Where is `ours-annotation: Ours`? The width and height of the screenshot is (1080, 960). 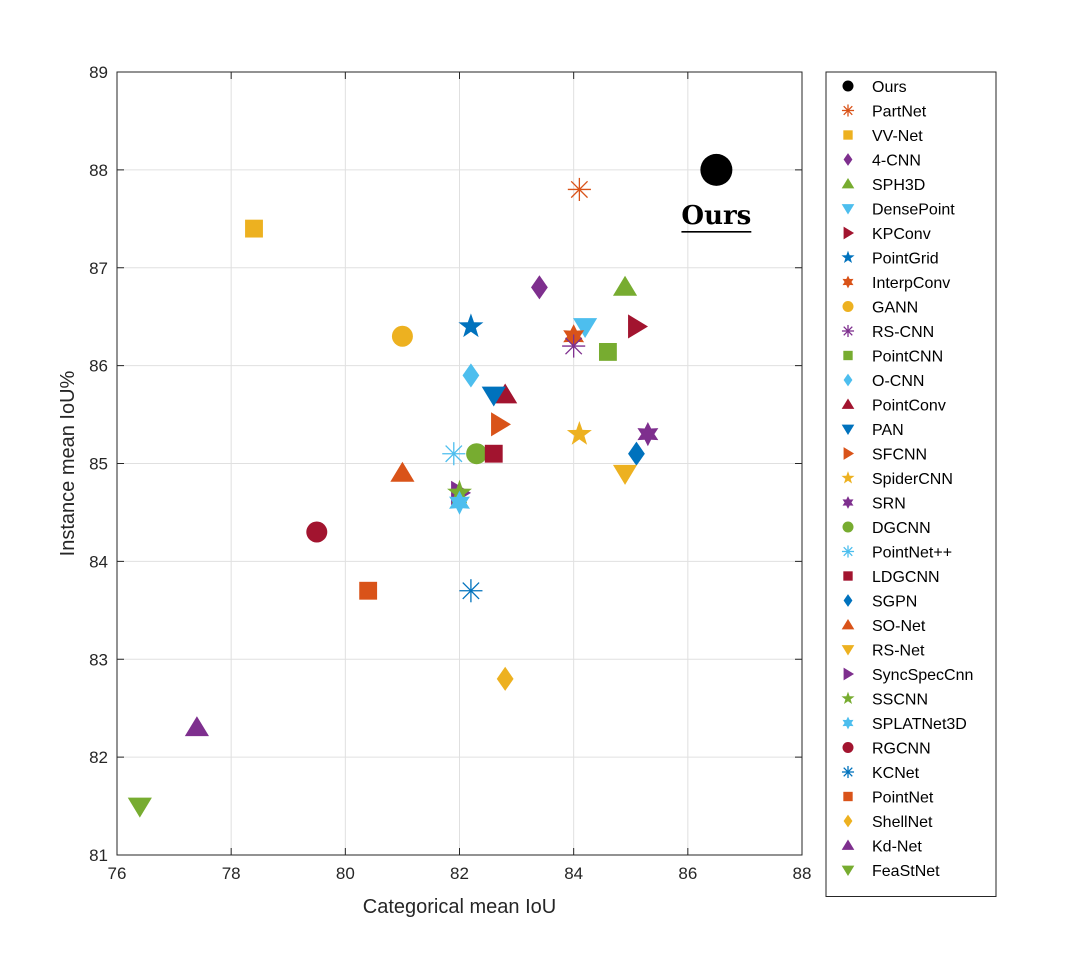 ours-annotation: Ours is located at coordinates (716, 216).